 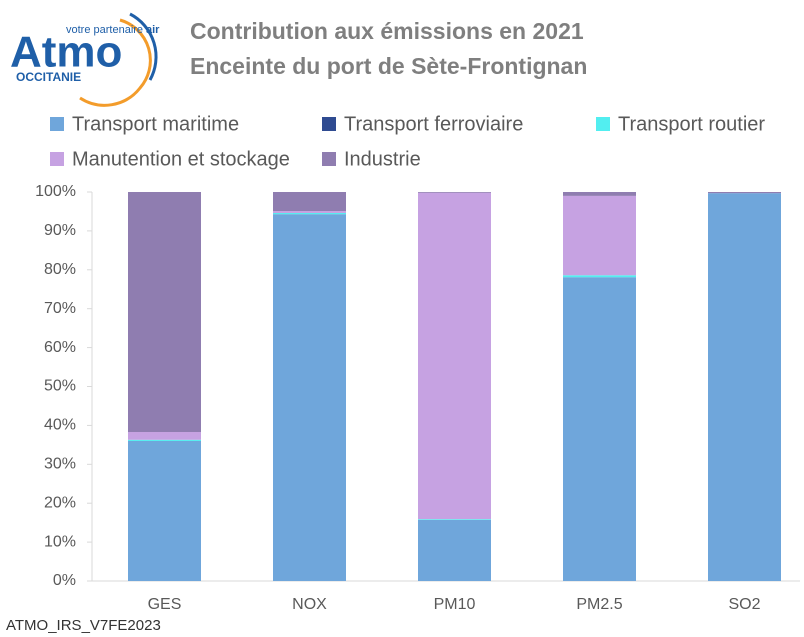 I want to click on x-tick-label: NOX, so click(x=309, y=604).